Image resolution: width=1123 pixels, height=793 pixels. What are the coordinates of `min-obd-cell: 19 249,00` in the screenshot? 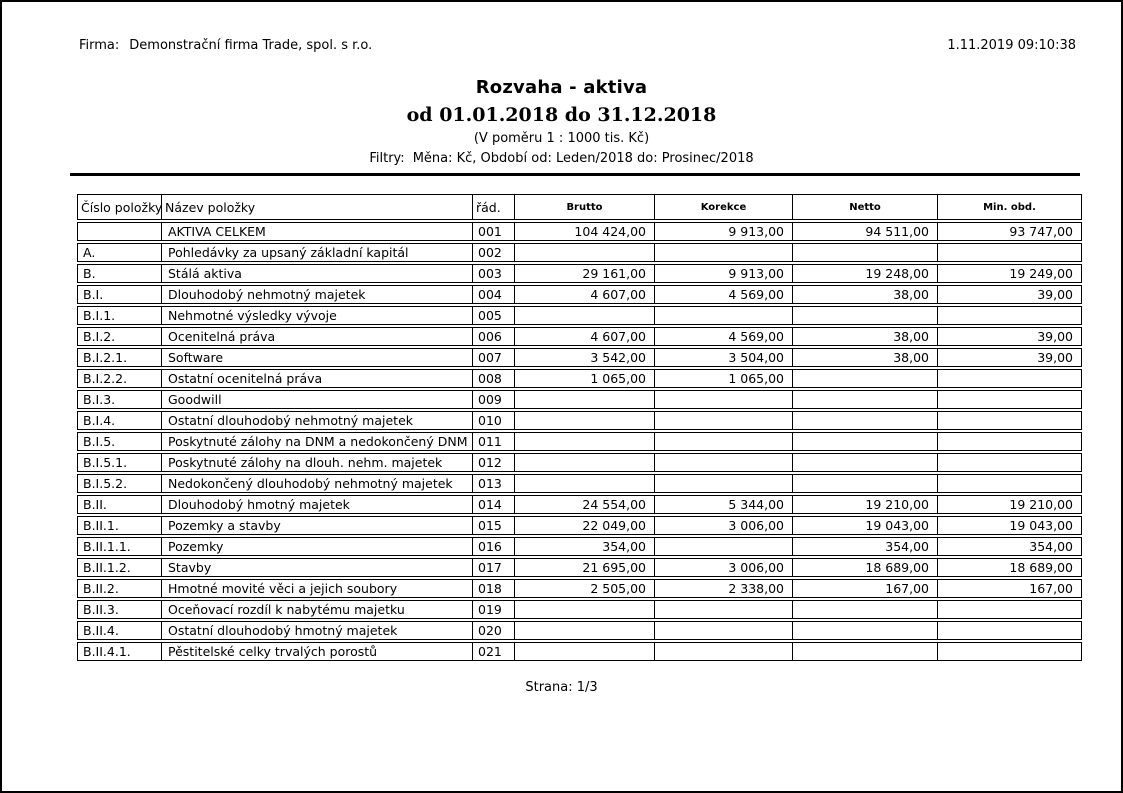 It's located at (1009, 273).